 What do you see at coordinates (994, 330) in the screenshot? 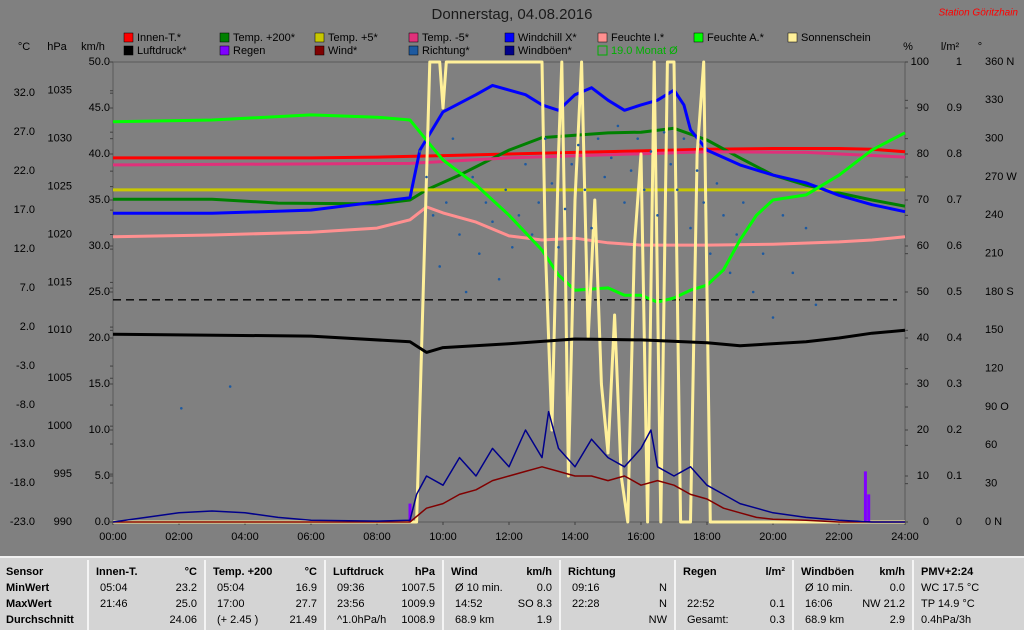
I see `y-tick-label: 150` at bounding box center [994, 330].